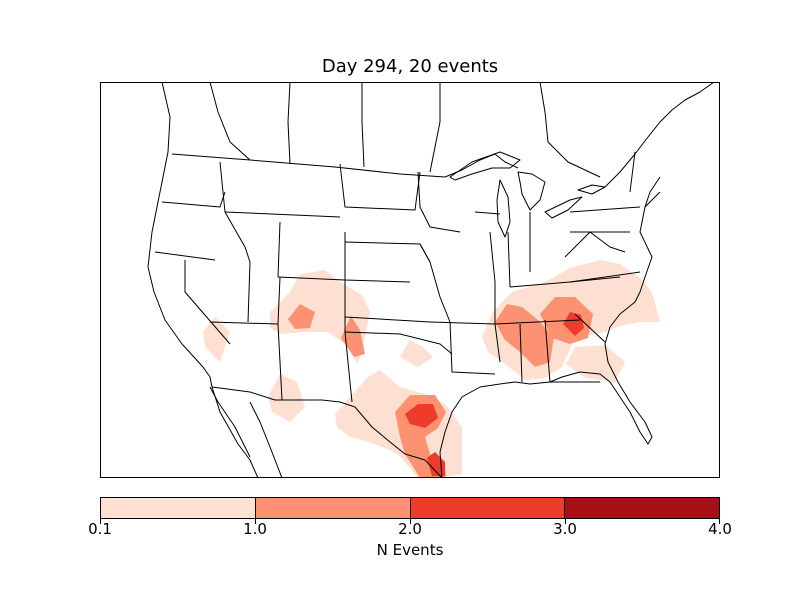  Describe the element at coordinates (531, 191) in the screenshot. I see `lake-huron` at that location.